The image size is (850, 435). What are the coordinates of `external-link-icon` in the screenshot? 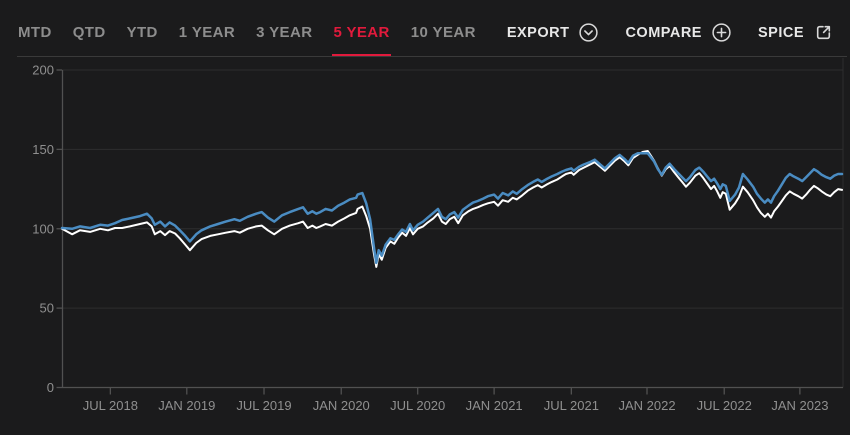 It's located at (823, 32).